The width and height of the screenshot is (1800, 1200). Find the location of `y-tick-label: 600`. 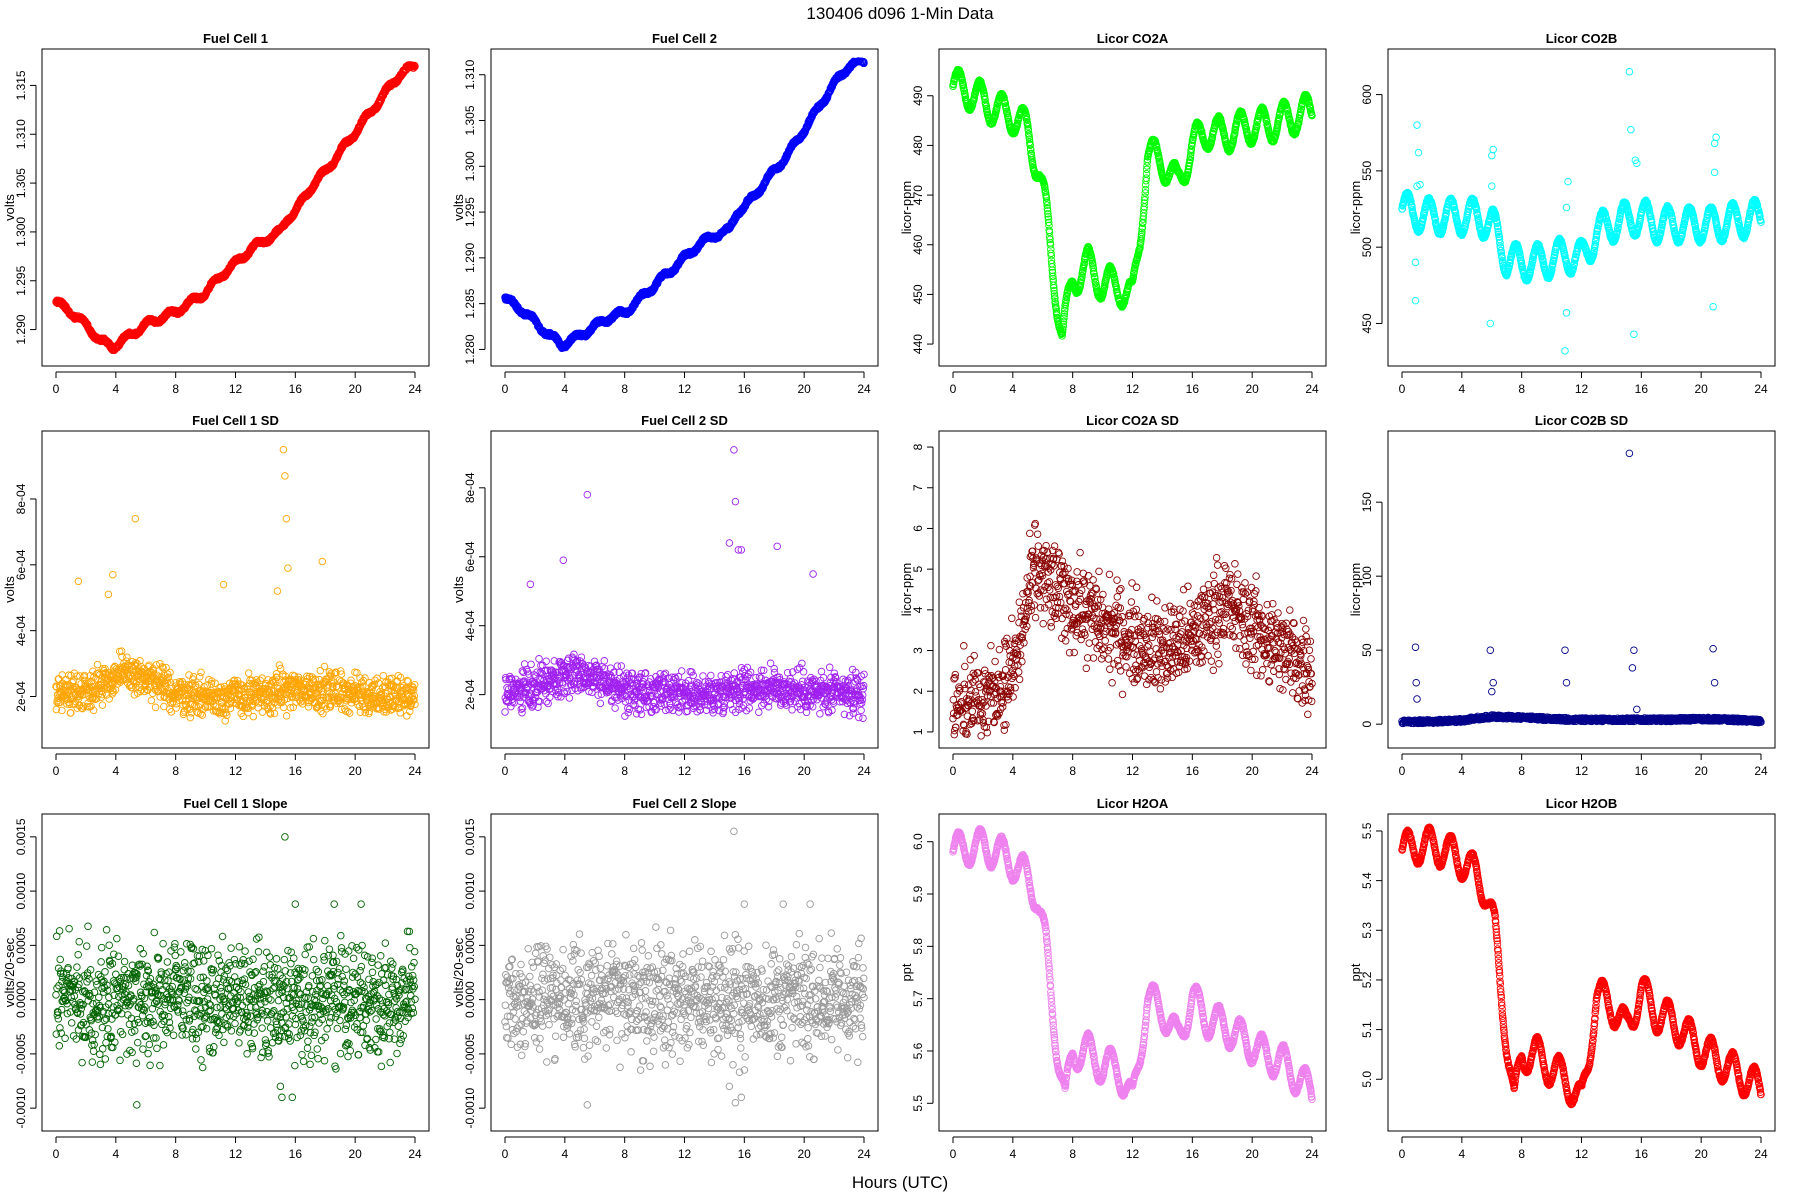

y-tick-label: 600 is located at coordinates (1367, 94).